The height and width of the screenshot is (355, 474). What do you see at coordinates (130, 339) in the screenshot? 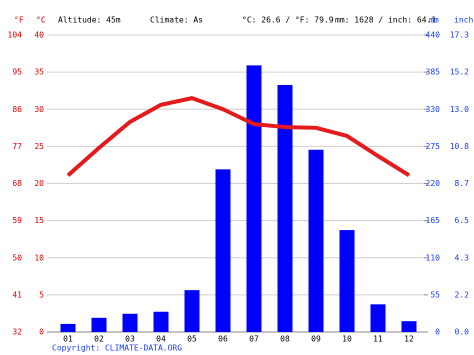
I see `x-tick-label: 03` at bounding box center [130, 339].